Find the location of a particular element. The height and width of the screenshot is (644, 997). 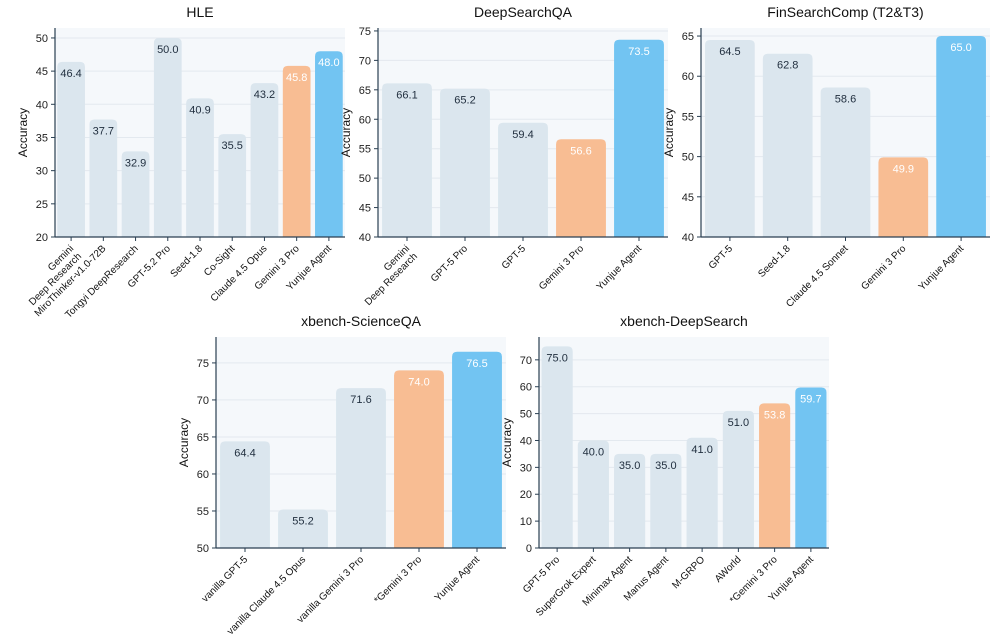

value-label: 74.0 is located at coordinates (418, 382).